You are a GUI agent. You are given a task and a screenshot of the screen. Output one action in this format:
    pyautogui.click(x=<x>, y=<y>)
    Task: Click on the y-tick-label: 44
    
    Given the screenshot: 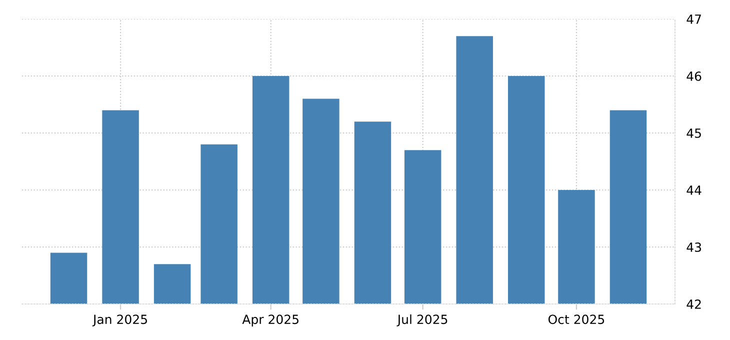 What is the action you would take?
    pyautogui.click(x=694, y=190)
    